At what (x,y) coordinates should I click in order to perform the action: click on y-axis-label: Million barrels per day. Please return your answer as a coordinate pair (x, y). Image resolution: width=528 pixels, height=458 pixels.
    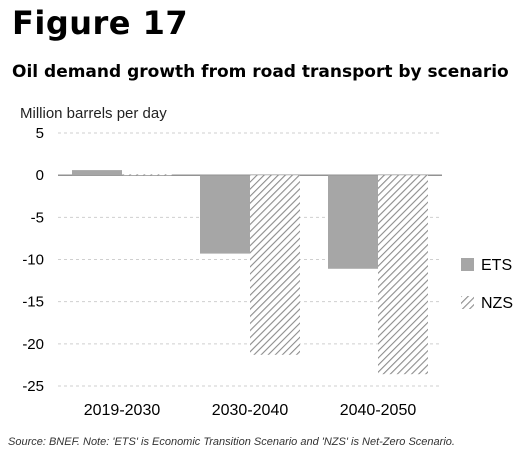
    Looking at the image, I should click on (93, 113).